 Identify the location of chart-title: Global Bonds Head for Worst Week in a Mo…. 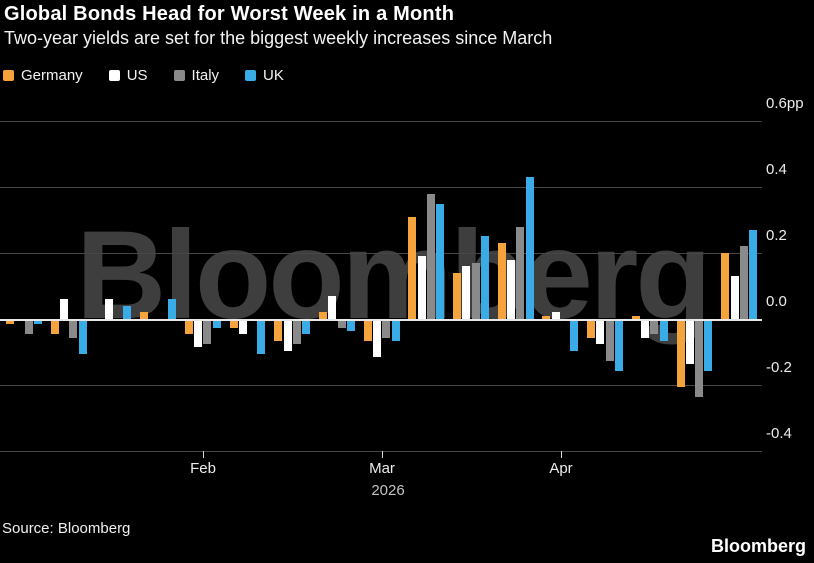
(229, 14).